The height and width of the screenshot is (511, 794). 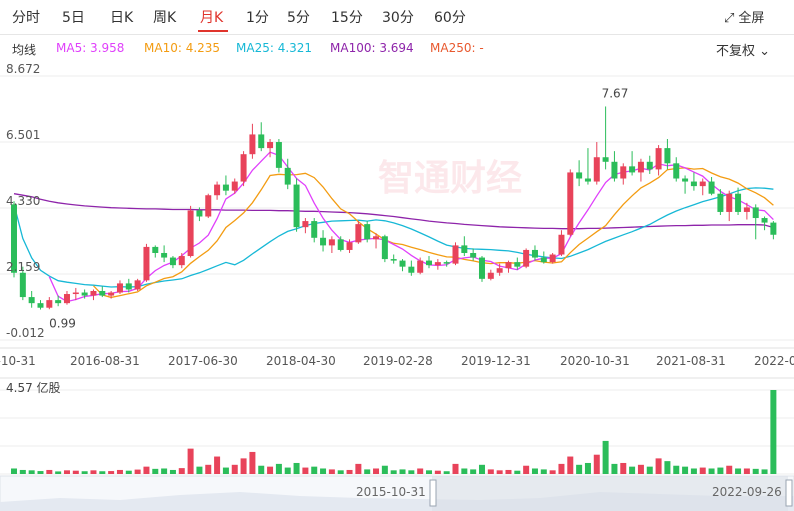 I want to click on tab-5: 1分, so click(x=257, y=18).